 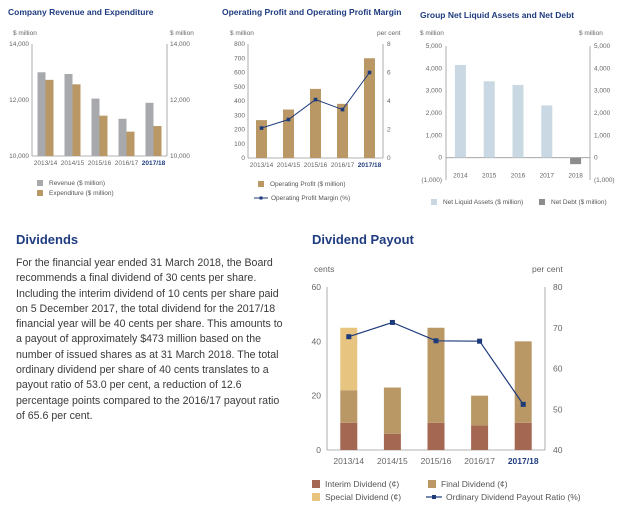 I want to click on div-legend-label: Interim Dividend (¢), so click(x=362, y=484).